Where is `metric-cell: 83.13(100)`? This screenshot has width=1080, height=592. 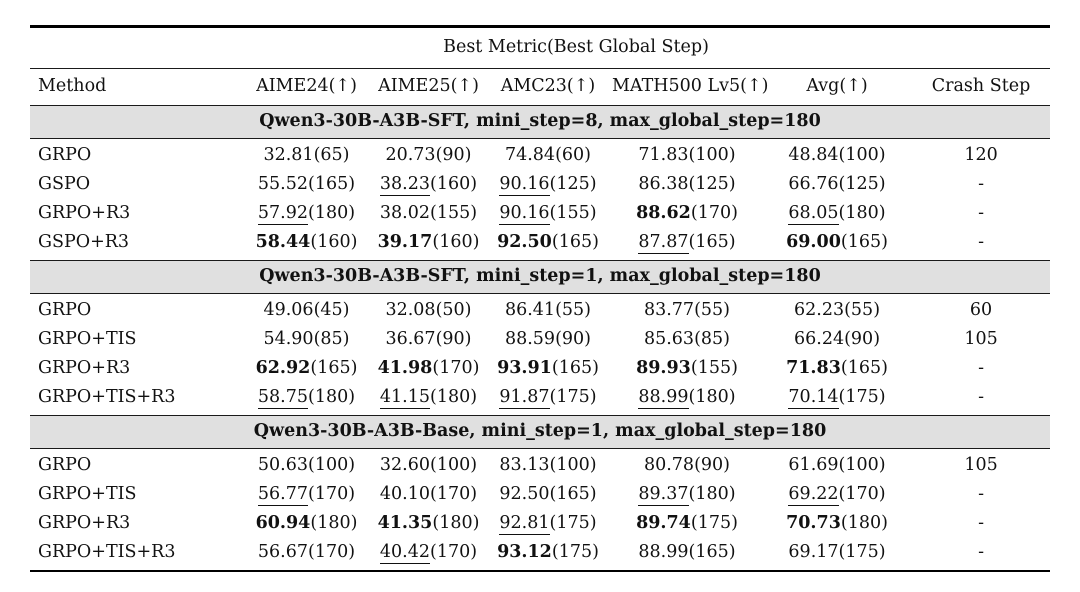
metric-cell: 83.13(100) is located at coordinates (548, 465).